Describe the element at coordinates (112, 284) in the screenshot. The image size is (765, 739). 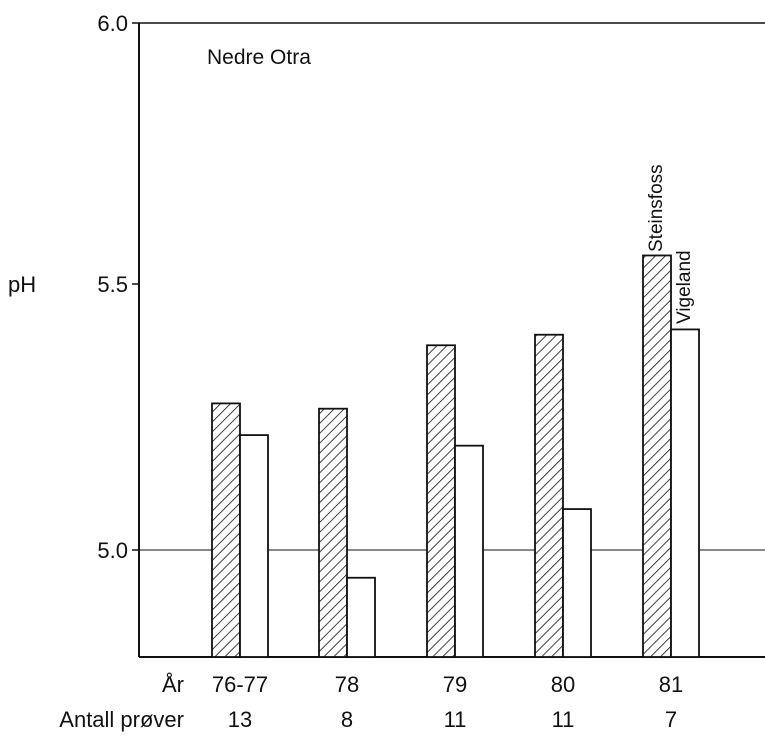
I see `y-tick-label: 5.5` at that location.